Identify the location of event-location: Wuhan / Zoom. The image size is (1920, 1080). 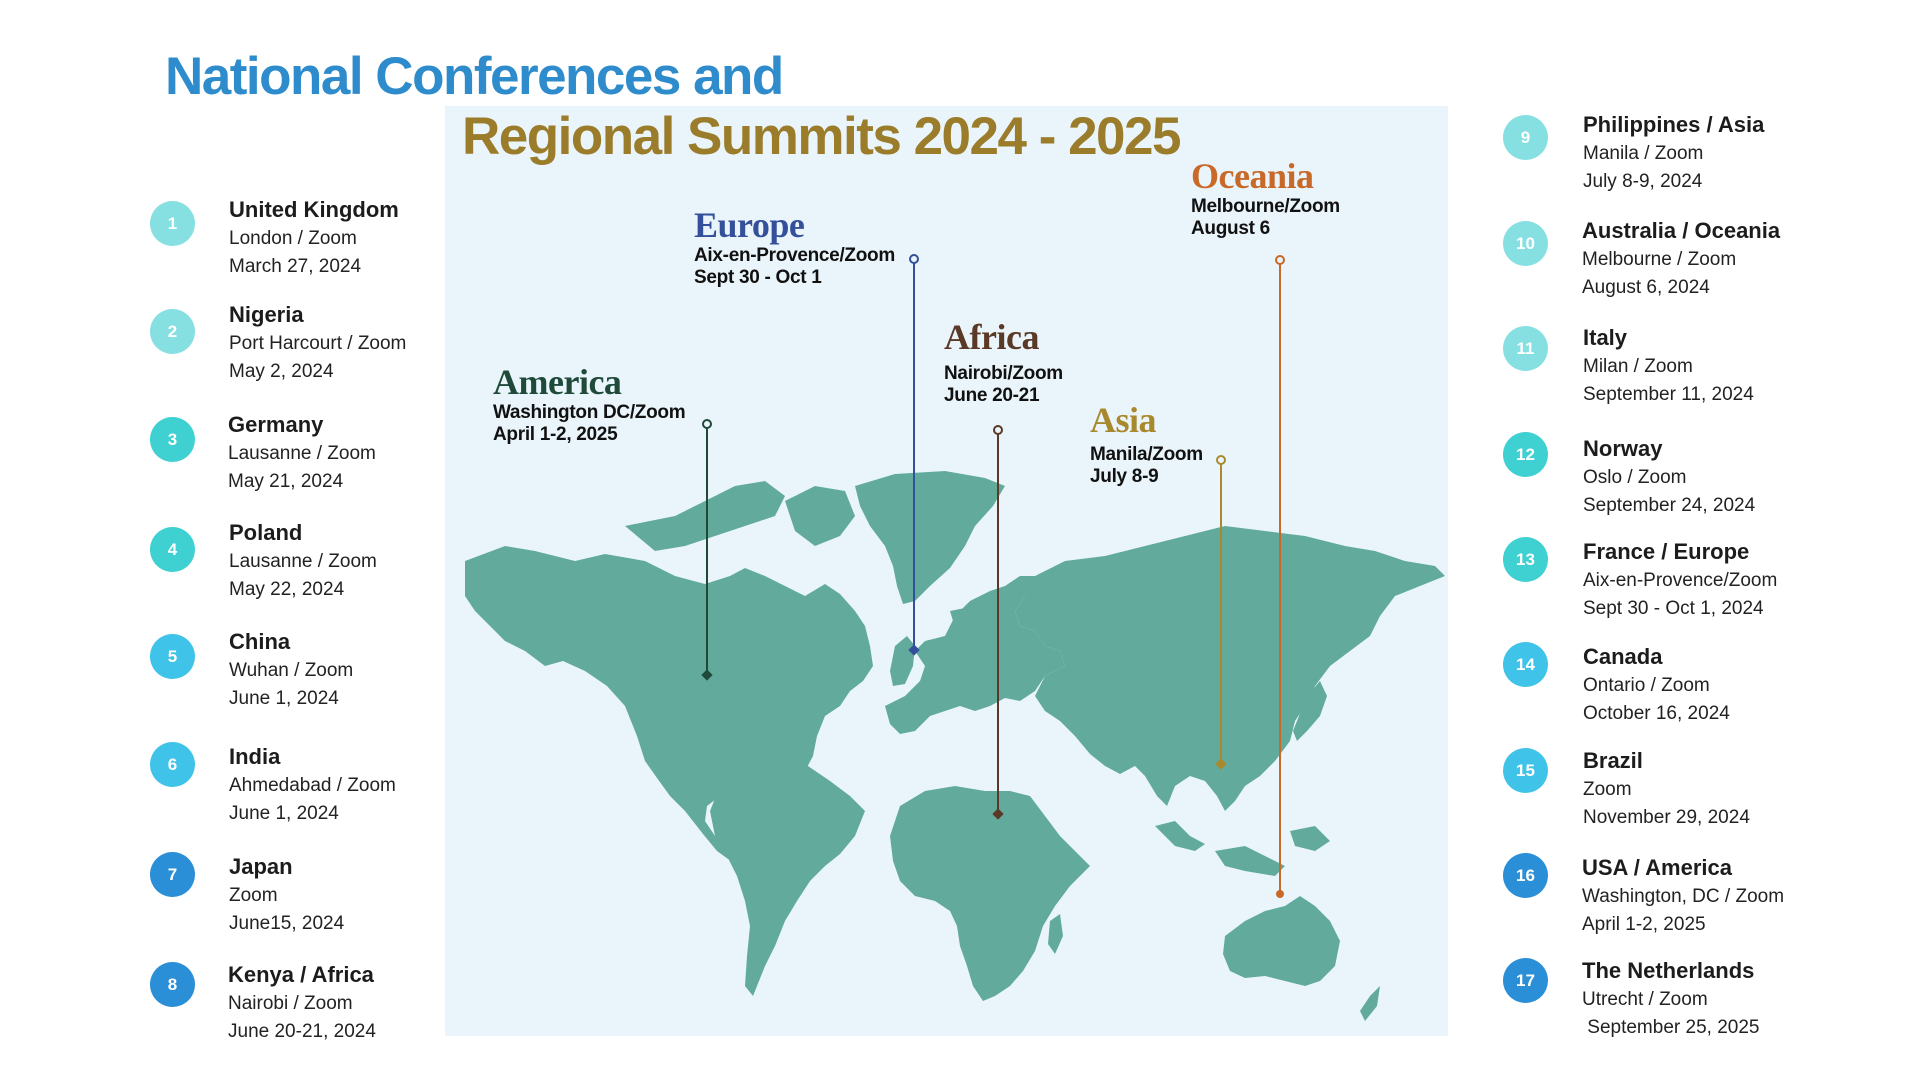
(291, 670).